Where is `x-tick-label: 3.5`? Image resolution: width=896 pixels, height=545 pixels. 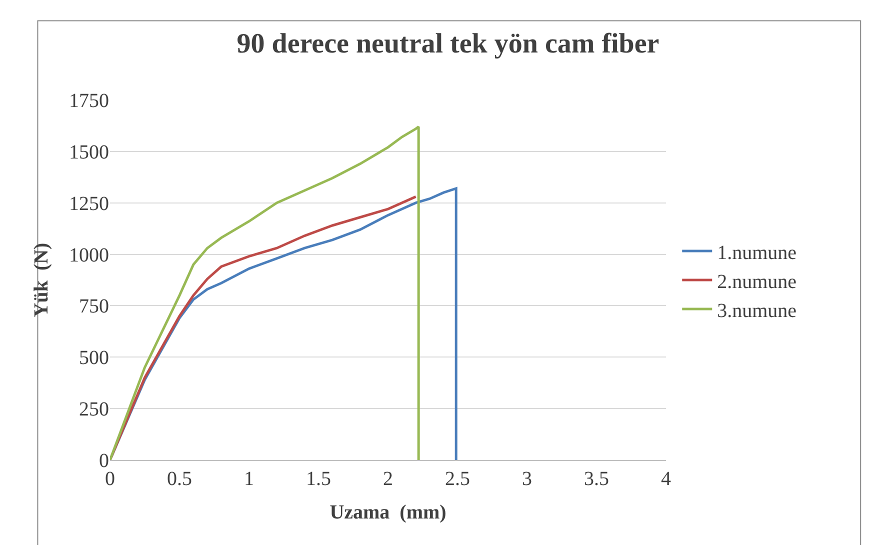
x-tick-label: 3.5 is located at coordinates (596, 479).